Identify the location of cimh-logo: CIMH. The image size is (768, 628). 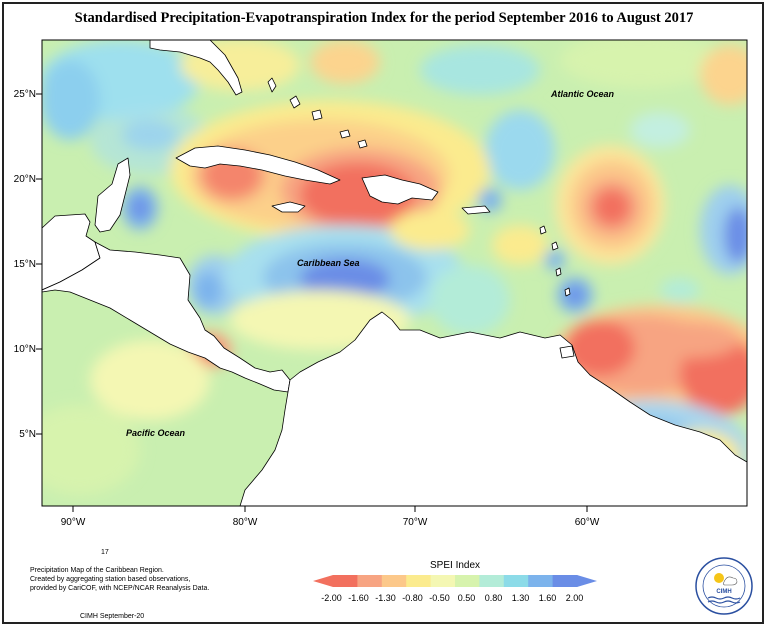
(724, 586).